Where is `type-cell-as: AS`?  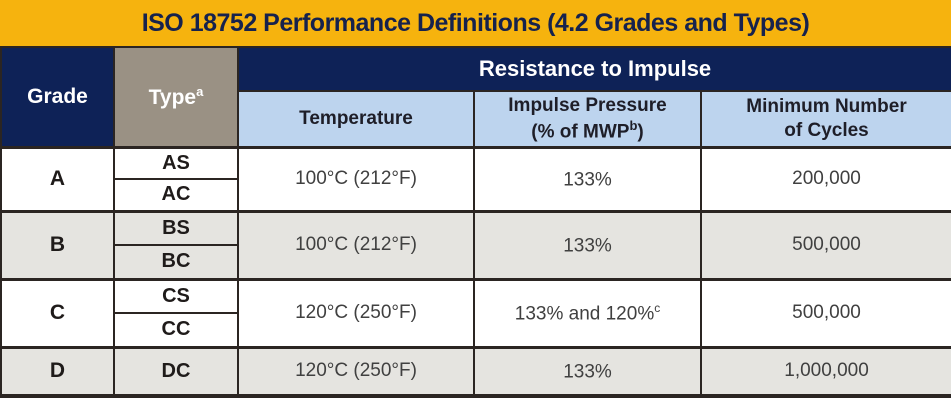 type-cell-as: AS is located at coordinates (176, 162).